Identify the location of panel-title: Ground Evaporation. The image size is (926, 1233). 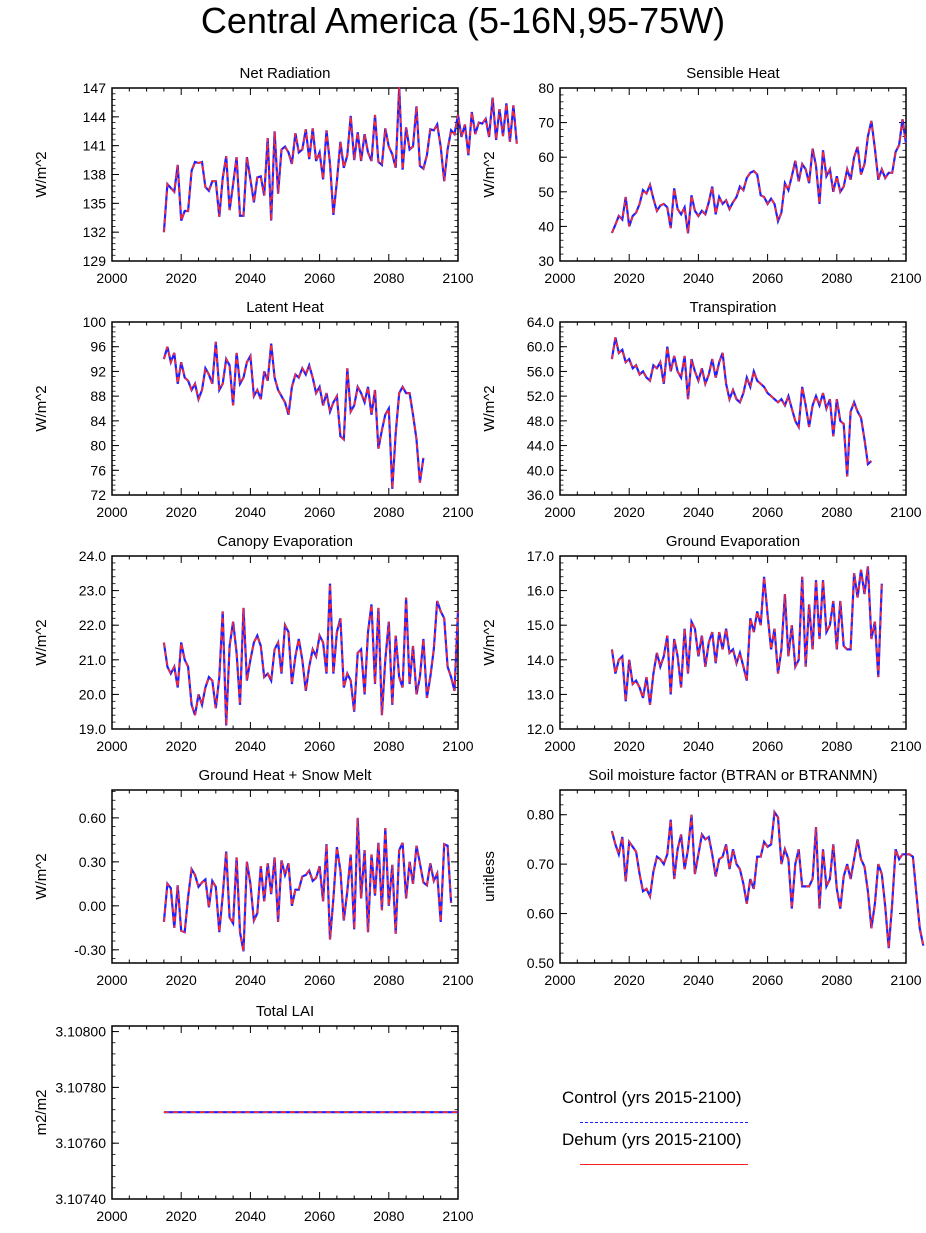
(733, 541).